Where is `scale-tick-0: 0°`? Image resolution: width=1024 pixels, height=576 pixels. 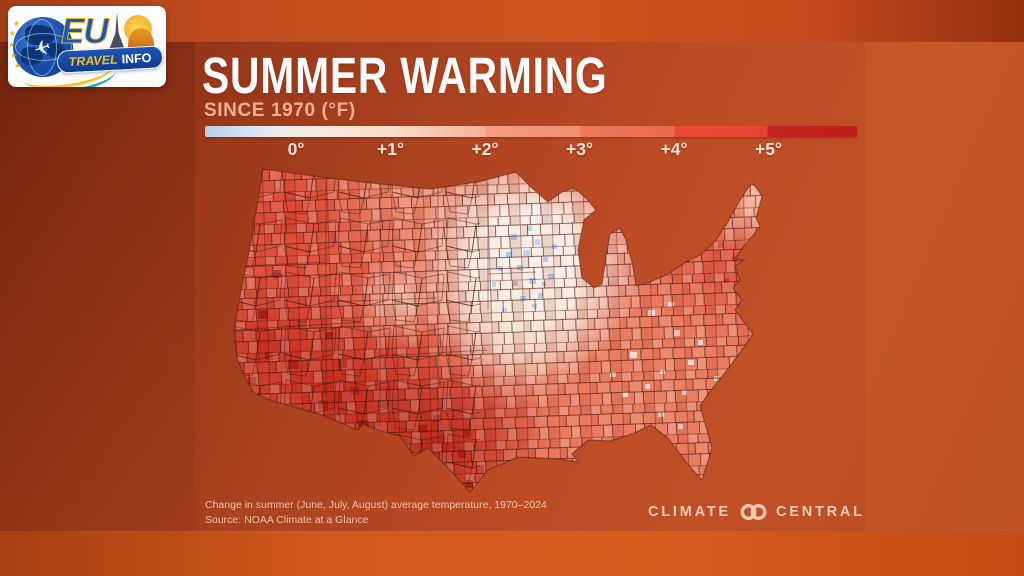 scale-tick-0: 0° is located at coordinates (296, 149).